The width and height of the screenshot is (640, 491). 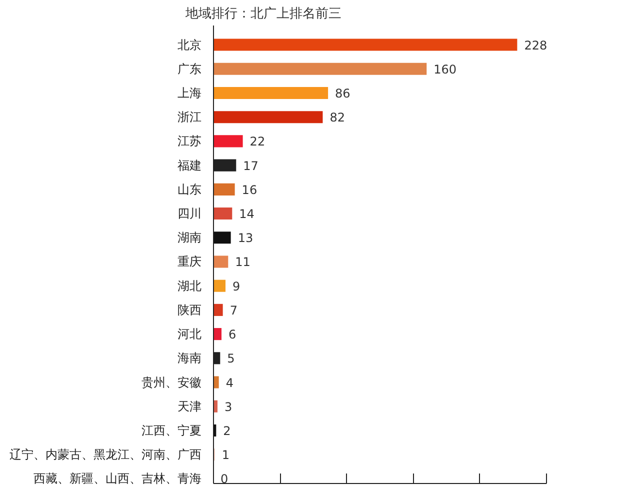 I want to click on data-label: 86, so click(x=342, y=93).